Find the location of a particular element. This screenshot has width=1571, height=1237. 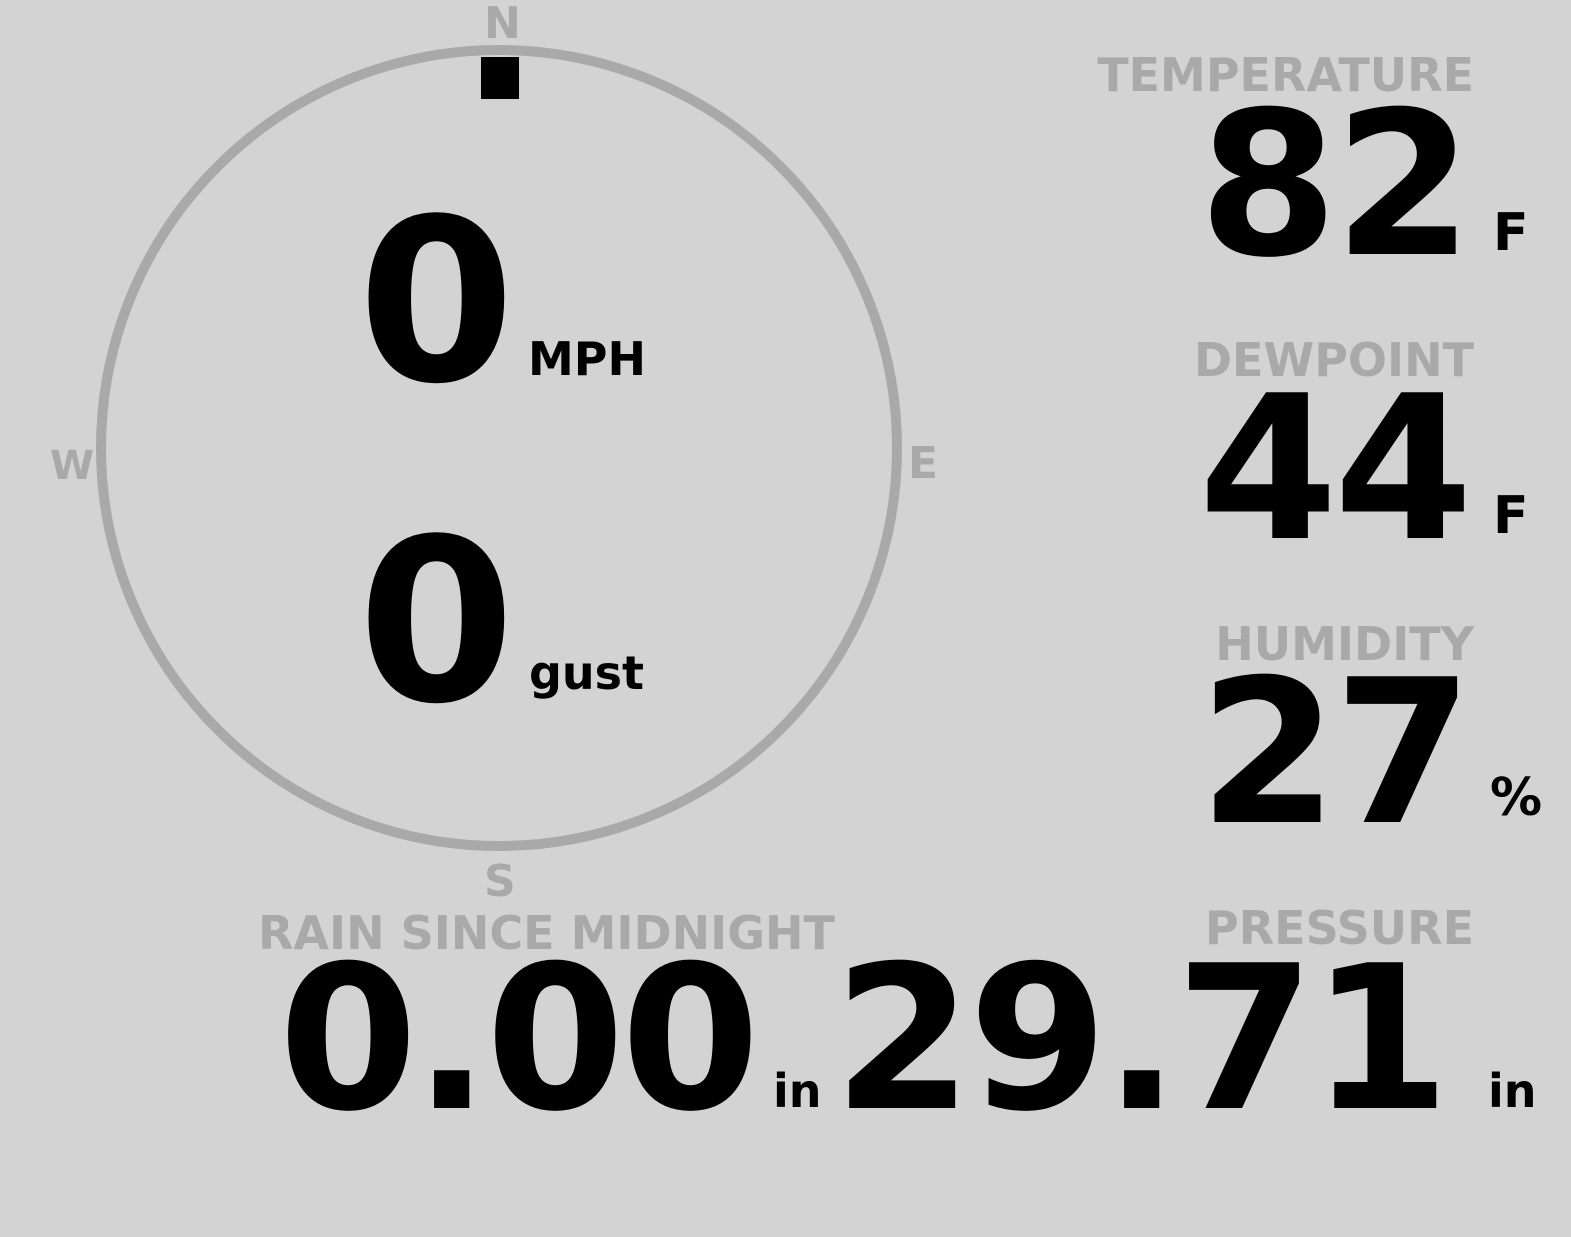

wind-speed-unit: MPH is located at coordinates (587, 359).